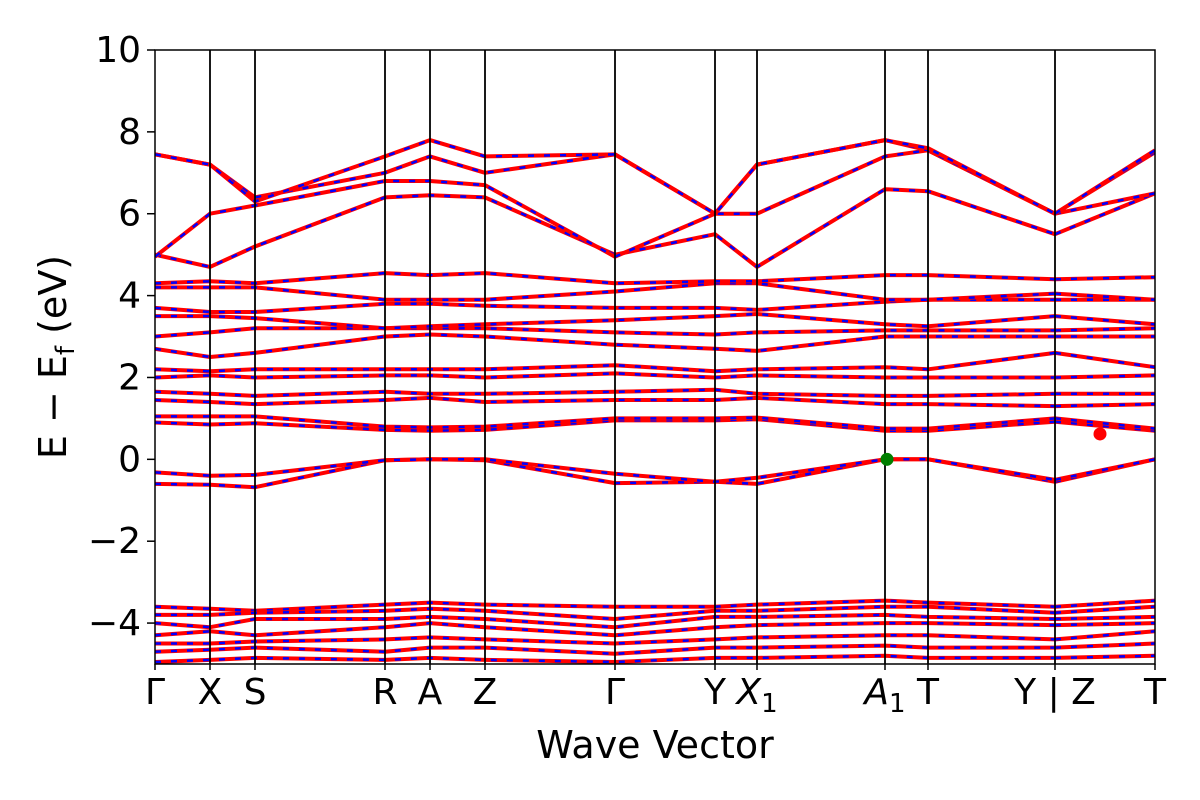 The height and width of the screenshot is (800, 1200). Describe the element at coordinates (615, 692) in the screenshot. I see `x-tick-label-6: Γ` at that location.